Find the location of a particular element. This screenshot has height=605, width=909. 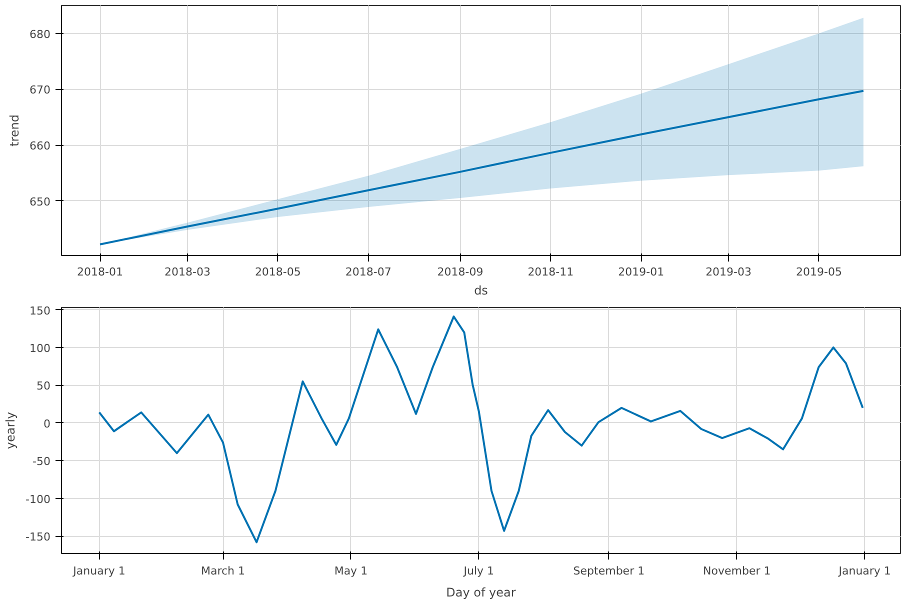

y-axis-title: trend is located at coordinates (15, 130).